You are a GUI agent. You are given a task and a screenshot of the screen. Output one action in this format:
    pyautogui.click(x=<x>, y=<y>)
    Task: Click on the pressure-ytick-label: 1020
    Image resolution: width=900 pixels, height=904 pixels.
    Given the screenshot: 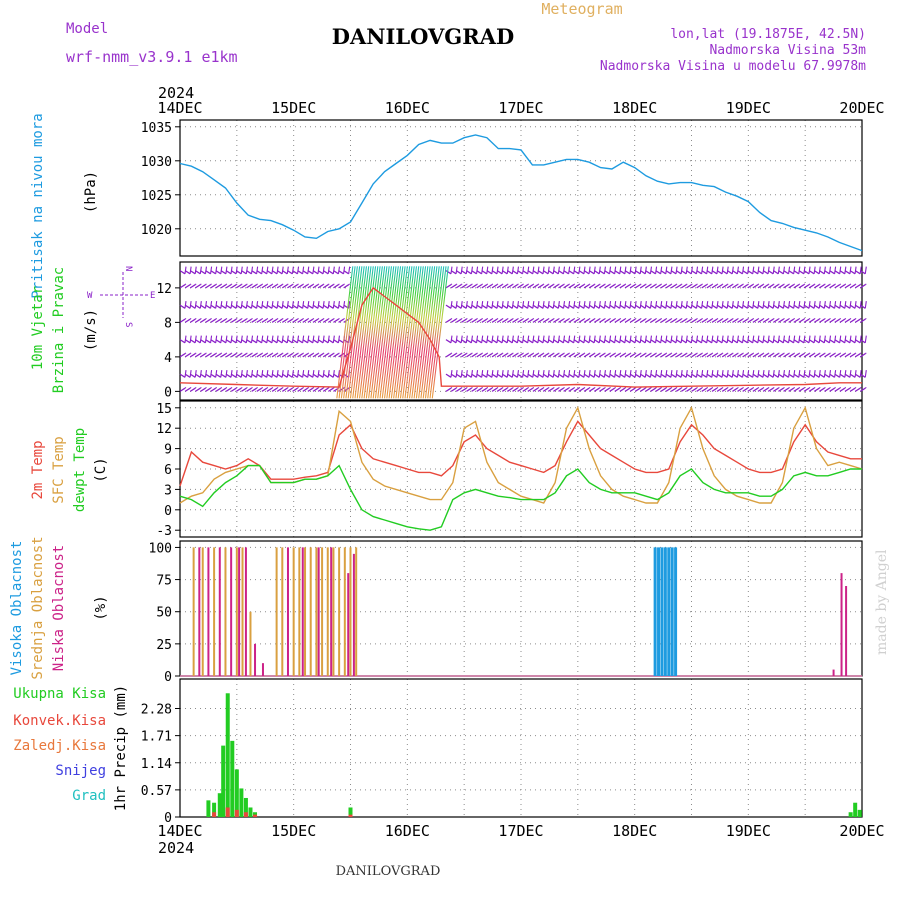 What is the action you would take?
    pyautogui.click(x=156, y=230)
    